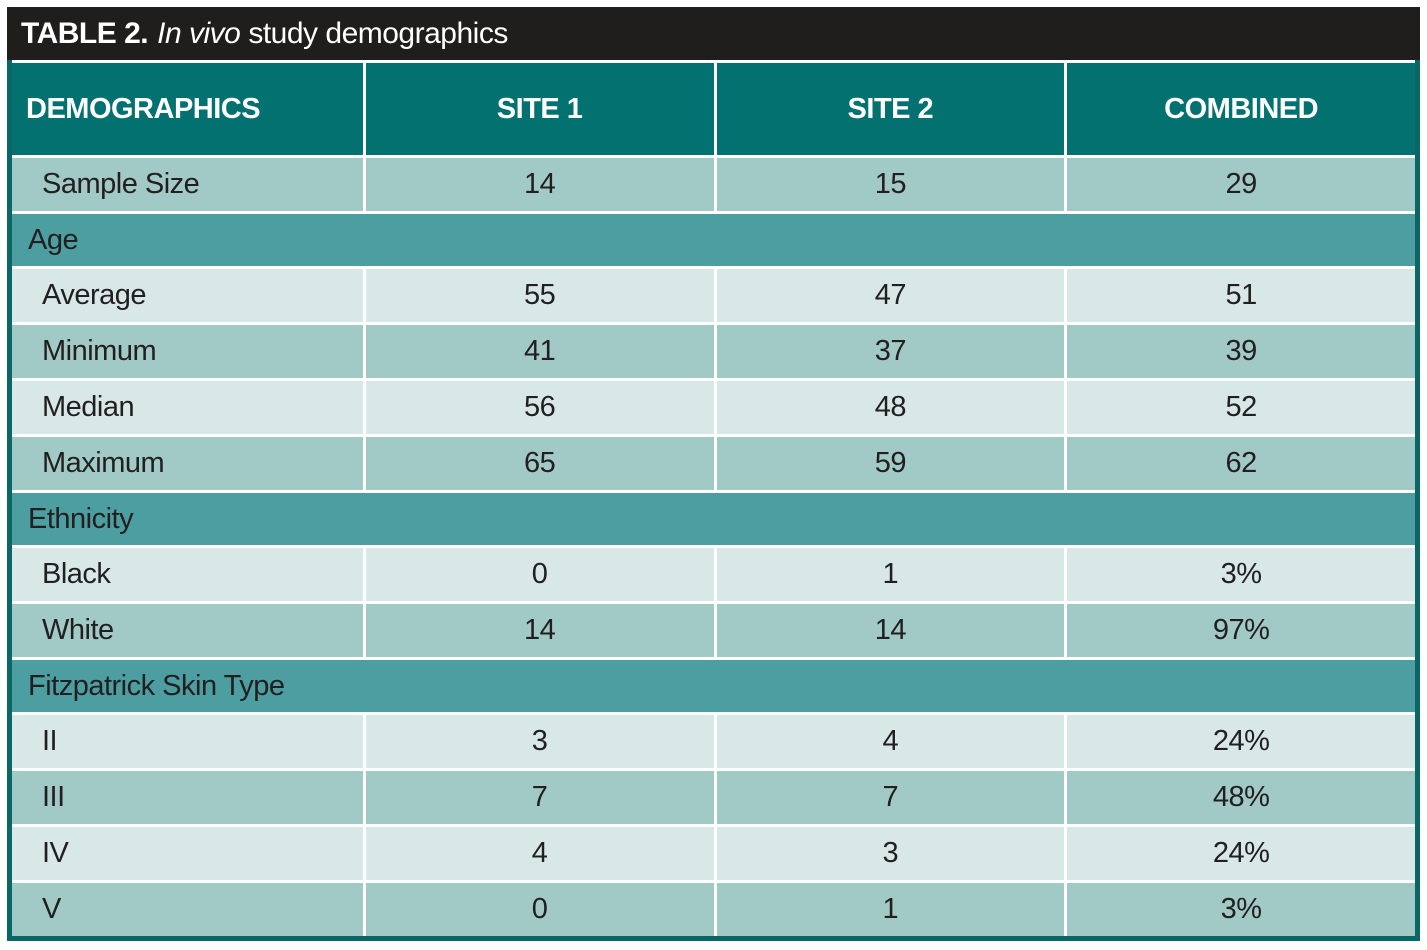  I want to click on row-label: V, so click(187, 909).